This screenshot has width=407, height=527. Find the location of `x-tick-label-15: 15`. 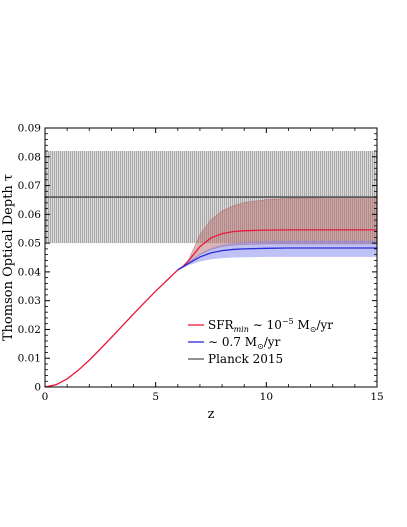

x-tick-label-15: 15 is located at coordinates (376, 397).